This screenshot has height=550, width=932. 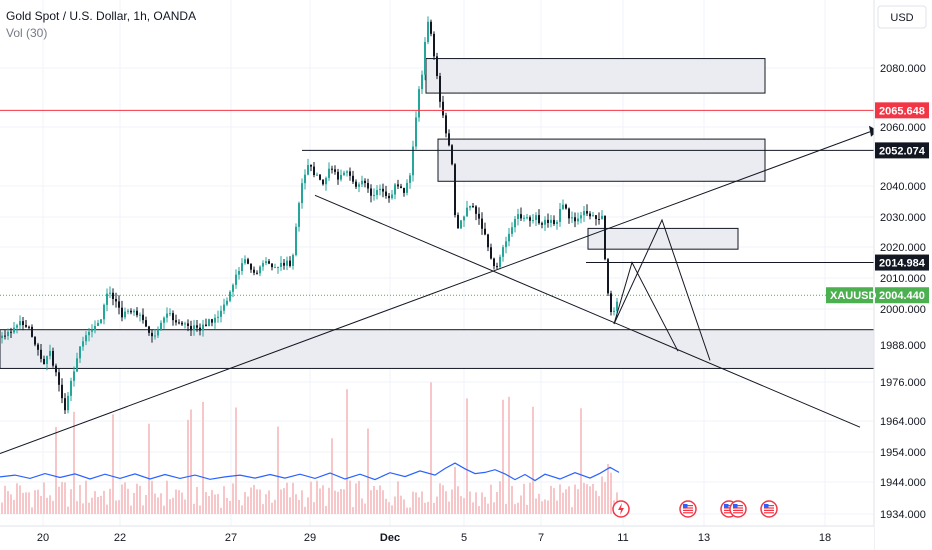 I want to click on currency-button: USD, so click(x=901, y=18).